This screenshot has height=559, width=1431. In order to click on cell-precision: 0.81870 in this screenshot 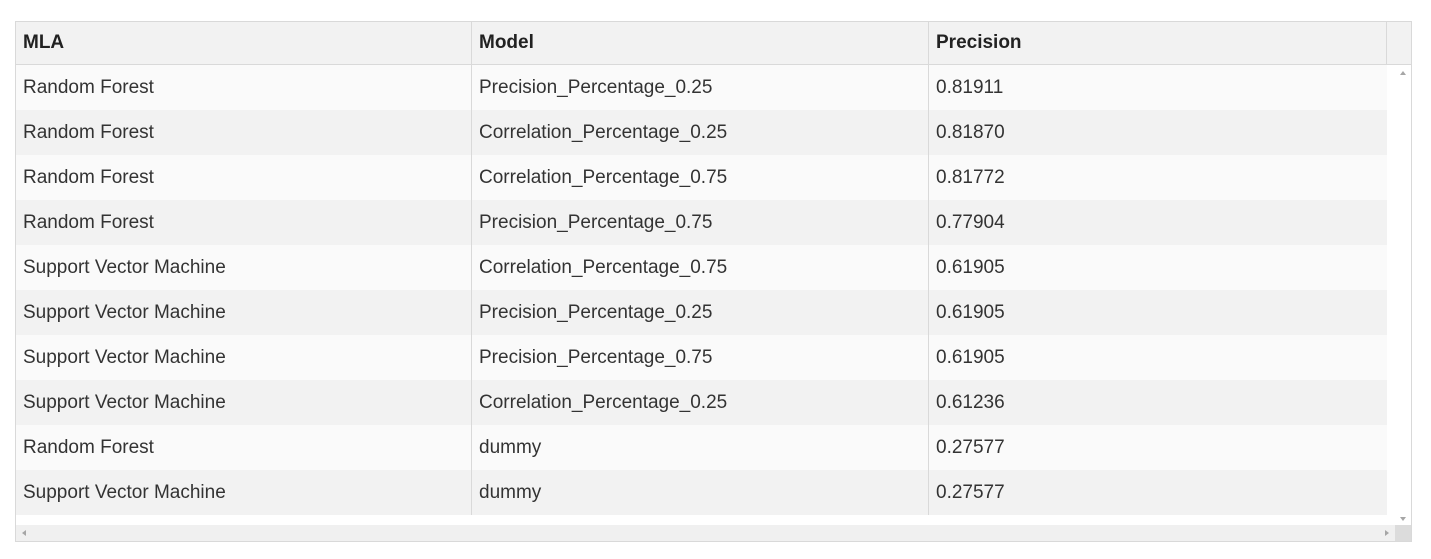, I will do `click(970, 132)`.